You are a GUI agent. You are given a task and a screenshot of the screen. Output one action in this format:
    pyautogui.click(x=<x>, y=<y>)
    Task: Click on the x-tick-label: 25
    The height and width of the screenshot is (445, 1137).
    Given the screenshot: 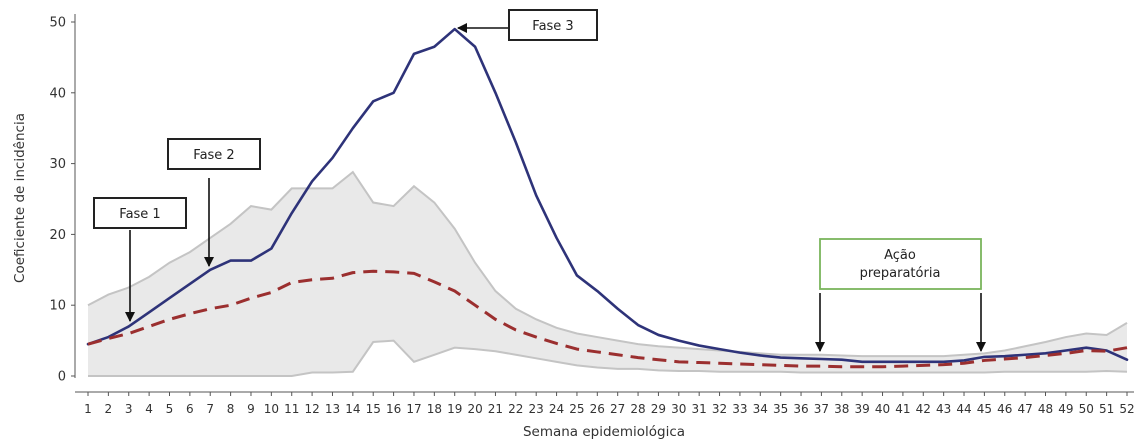 What is the action you would take?
    pyautogui.click(x=576, y=409)
    